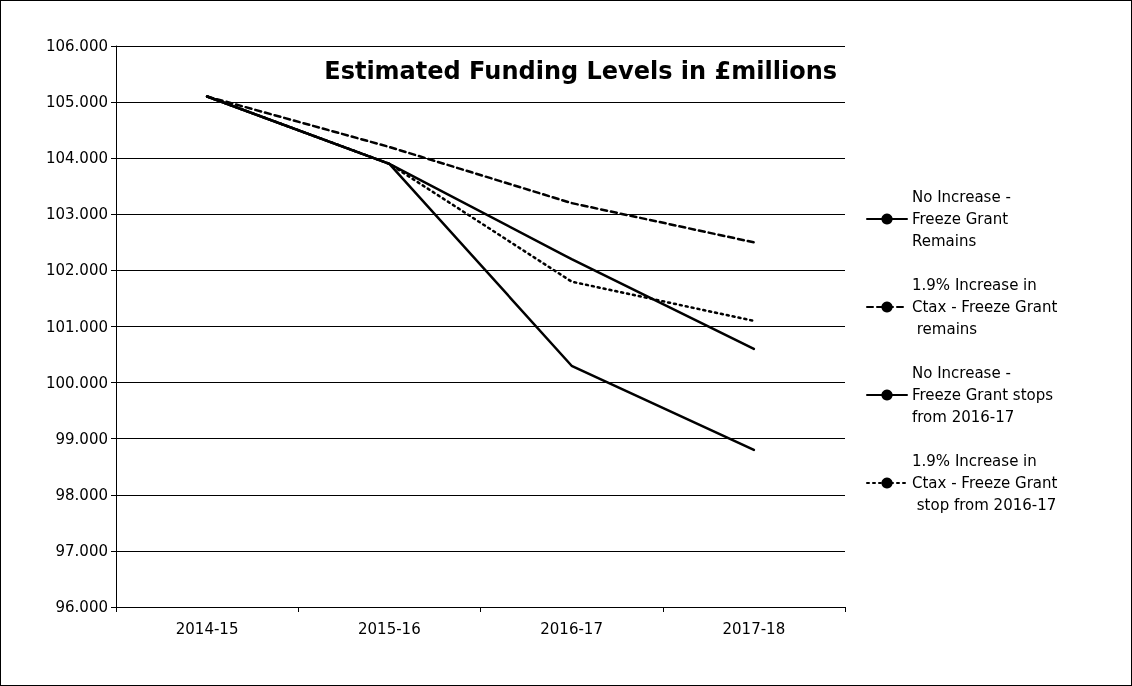 This screenshot has width=1132, height=686. What do you see at coordinates (580, 71) in the screenshot?
I see `text: Estimated Funding Levels in £millions` at bounding box center [580, 71].